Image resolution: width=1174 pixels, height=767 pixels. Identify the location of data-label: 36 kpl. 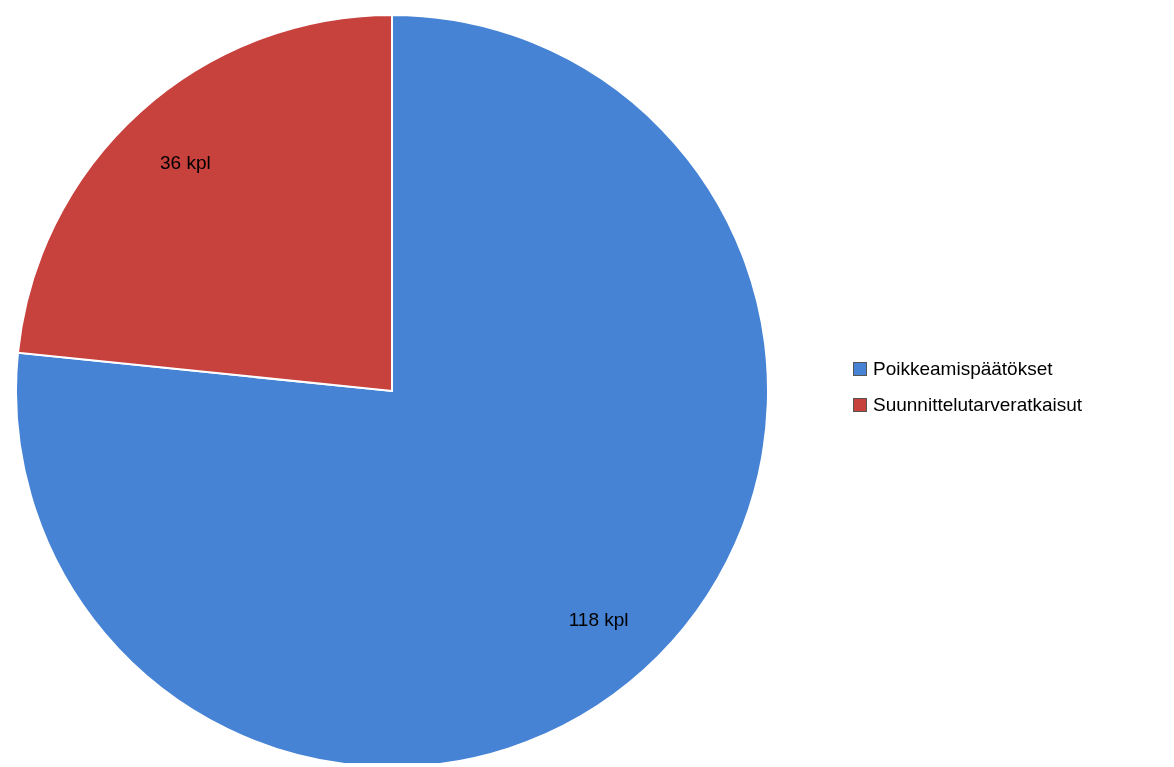
(185, 162).